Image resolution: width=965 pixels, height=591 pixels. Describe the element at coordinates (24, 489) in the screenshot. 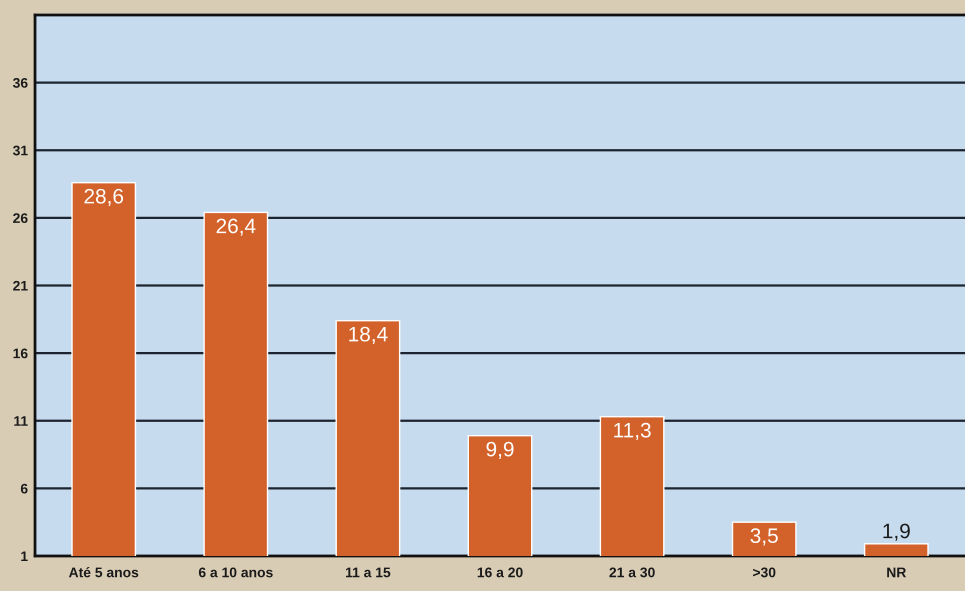

I see `y-tick-label: 6` at that location.